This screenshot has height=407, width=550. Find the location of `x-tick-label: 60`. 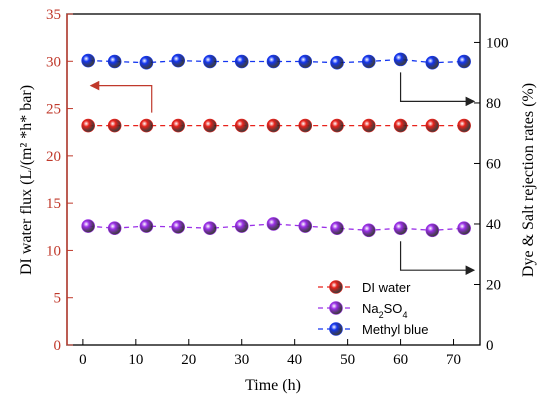

x-tick-label: 60 is located at coordinates (400, 360).